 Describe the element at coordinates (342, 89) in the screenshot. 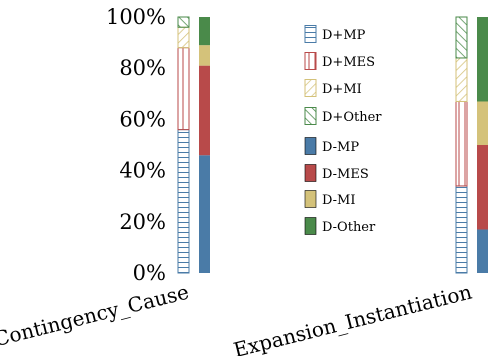

I see `legend-label-d-mi: D+MI` at that location.